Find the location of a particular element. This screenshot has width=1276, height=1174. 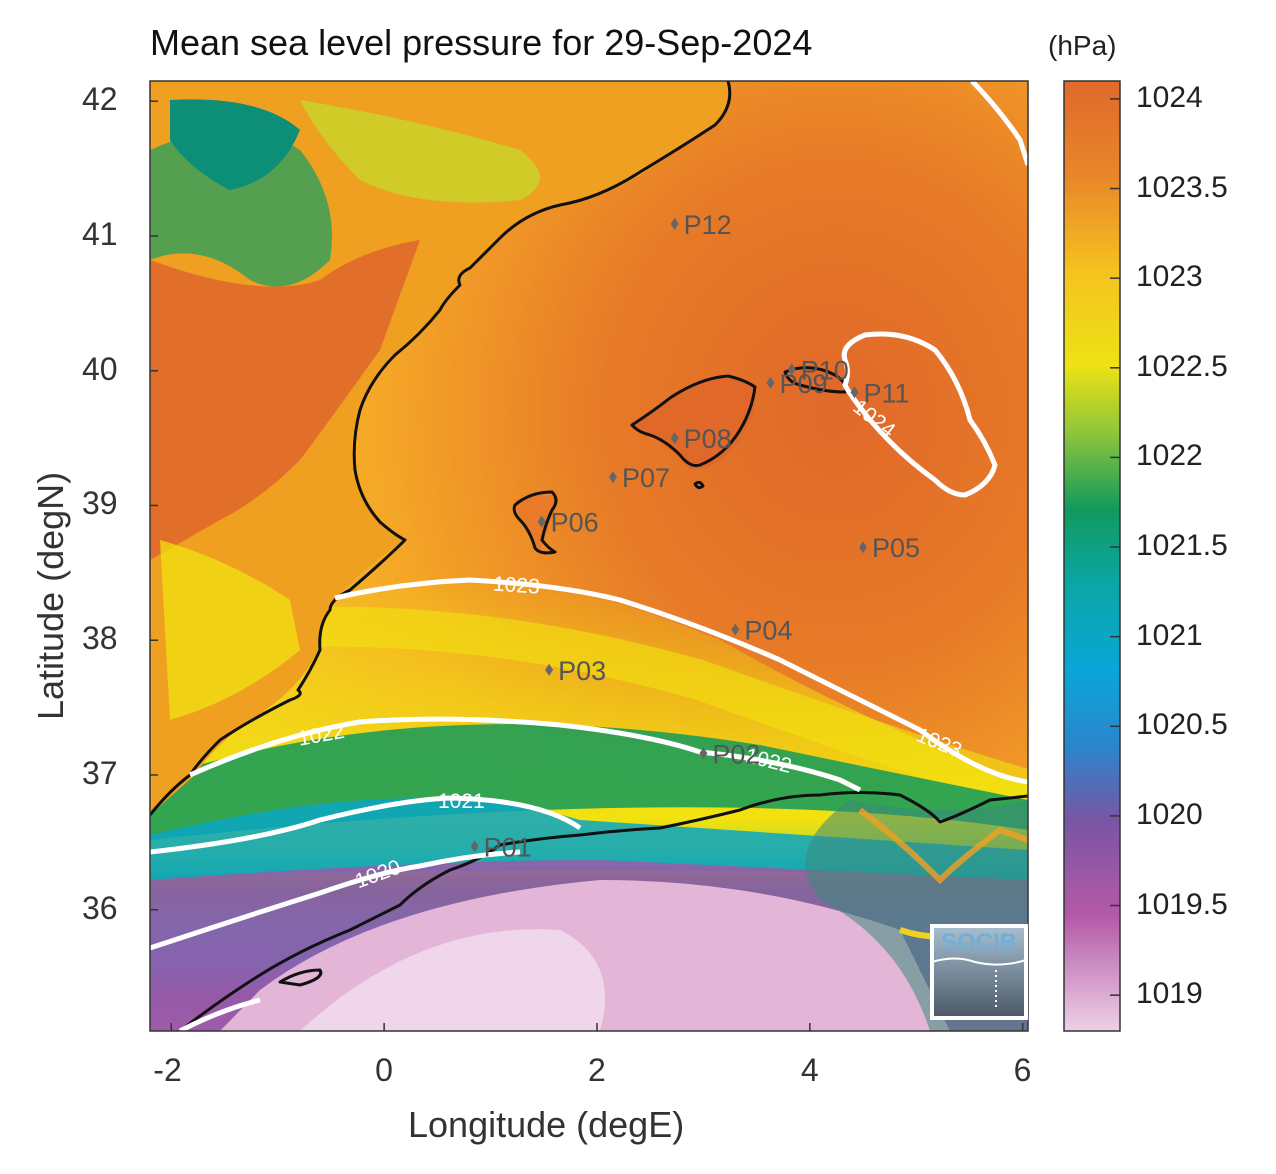

y-axis-label: Latitude (degN) is located at coordinates (50, 595).